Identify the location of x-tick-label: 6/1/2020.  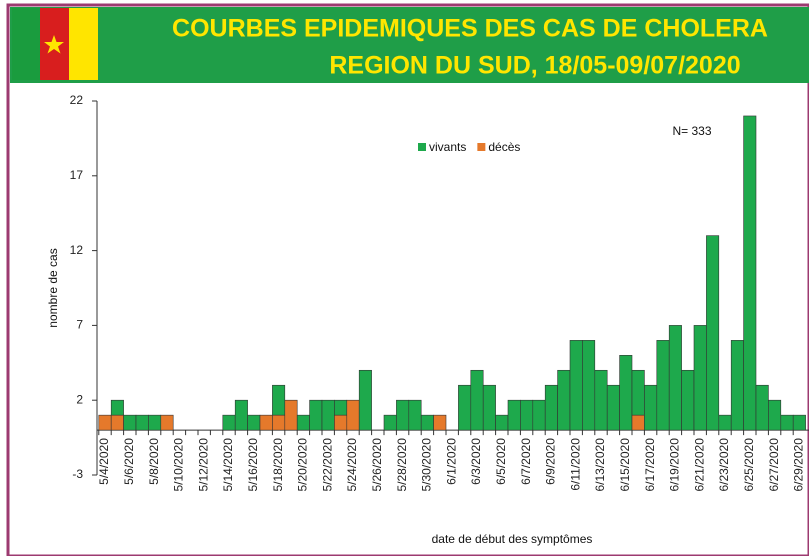
(451, 461).